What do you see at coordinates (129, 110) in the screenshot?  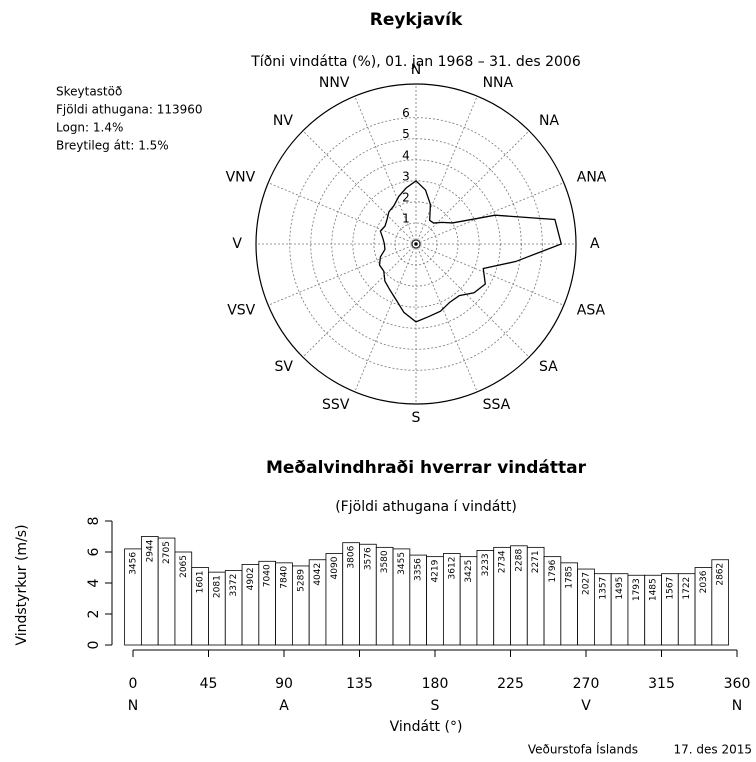 I see `info: Fjöldi athugana: 113960` at bounding box center [129, 110].